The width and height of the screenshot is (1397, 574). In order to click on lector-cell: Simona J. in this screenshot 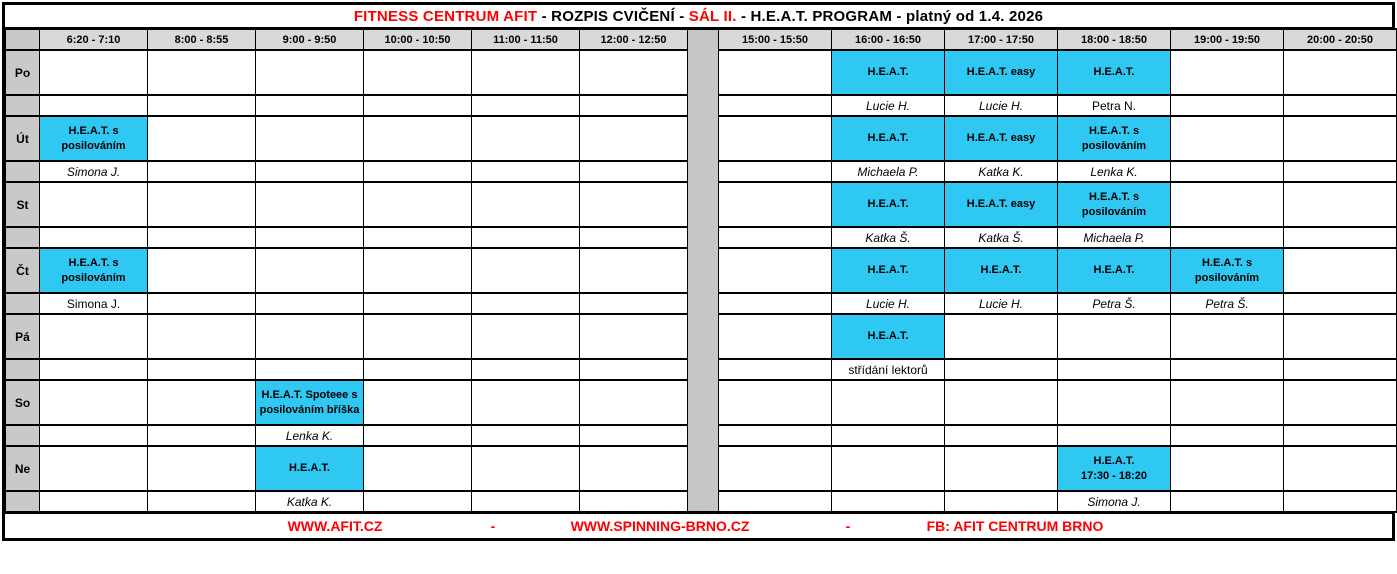, I will do `click(93, 171)`.